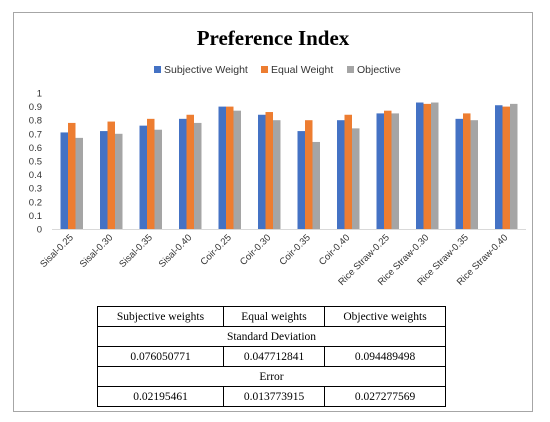  What do you see at coordinates (35, 134) in the screenshot?
I see `y-tick-label: 0.7` at bounding box center [35, 134].